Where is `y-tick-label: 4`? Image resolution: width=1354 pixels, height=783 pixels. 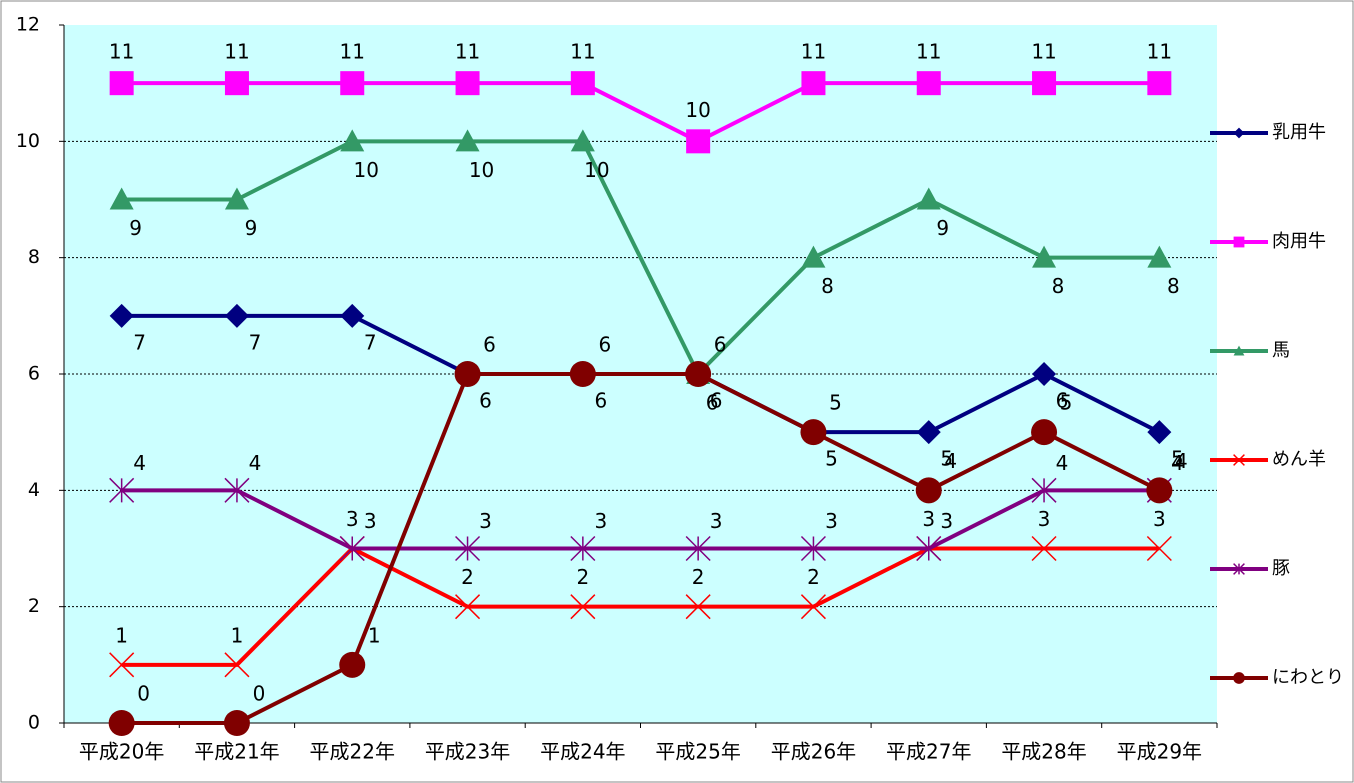
y-tick-label: 4 is located at coordinates (34, 490).